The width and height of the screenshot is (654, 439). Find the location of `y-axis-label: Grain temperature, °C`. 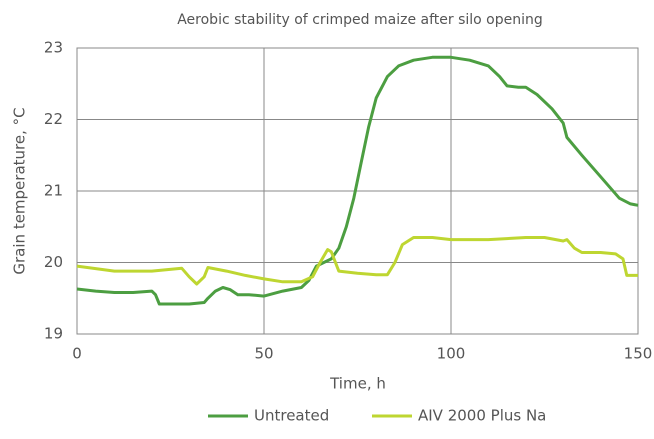

y-axis-label: Grain temperature, °C is located at coordinates (20, 190).